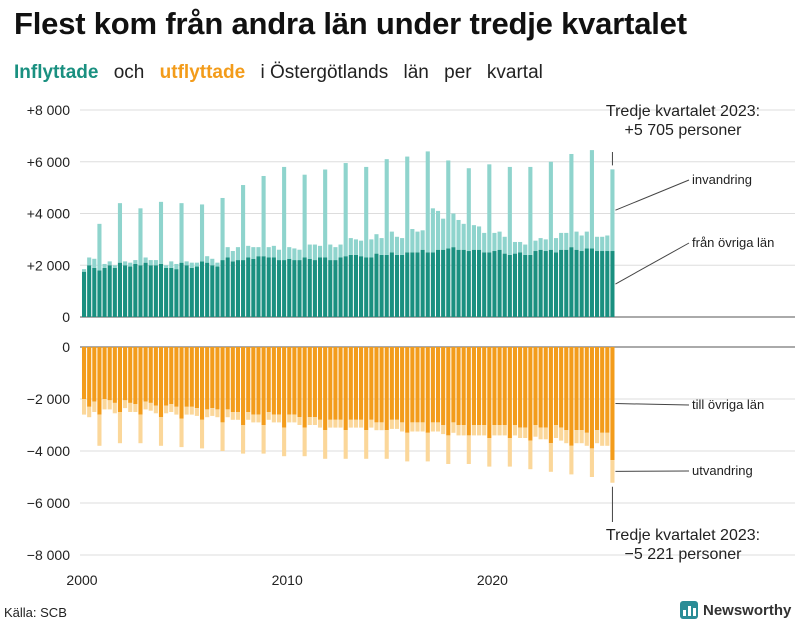 The height and width of the screenshot is (625, 800). What do you see at coordinates (652, 404) in the screenshot?
I see `label-pointer-to-other` at bounding box center [652, 404].